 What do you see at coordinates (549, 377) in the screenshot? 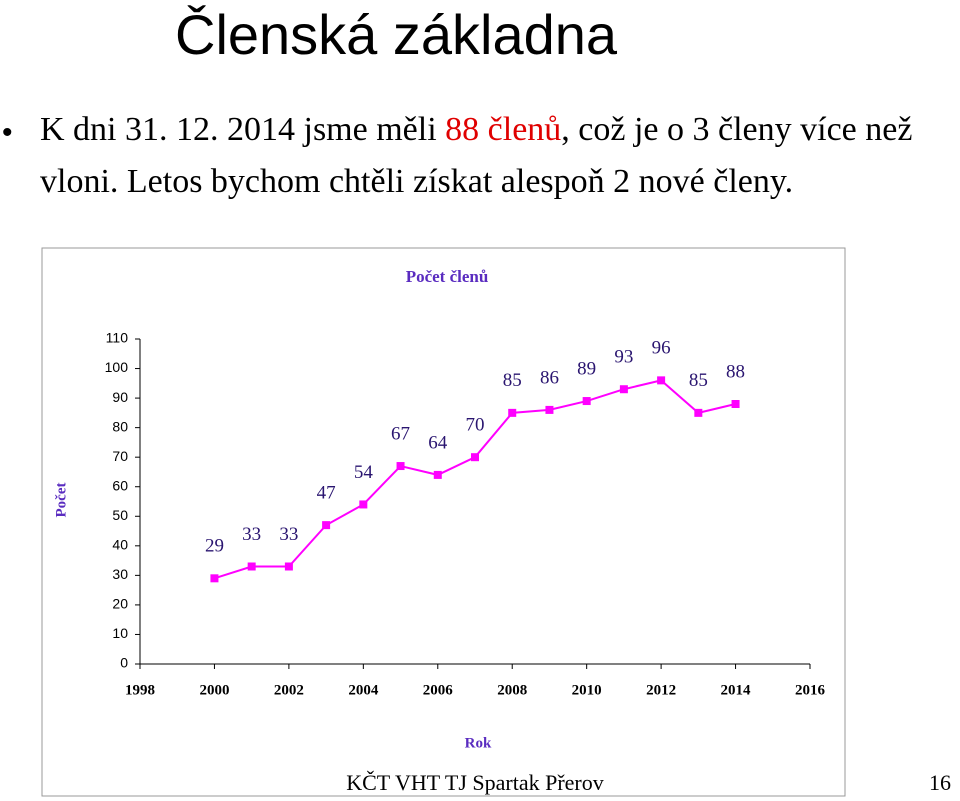
I see `data-label: 86` at bounding box center [549, 377].